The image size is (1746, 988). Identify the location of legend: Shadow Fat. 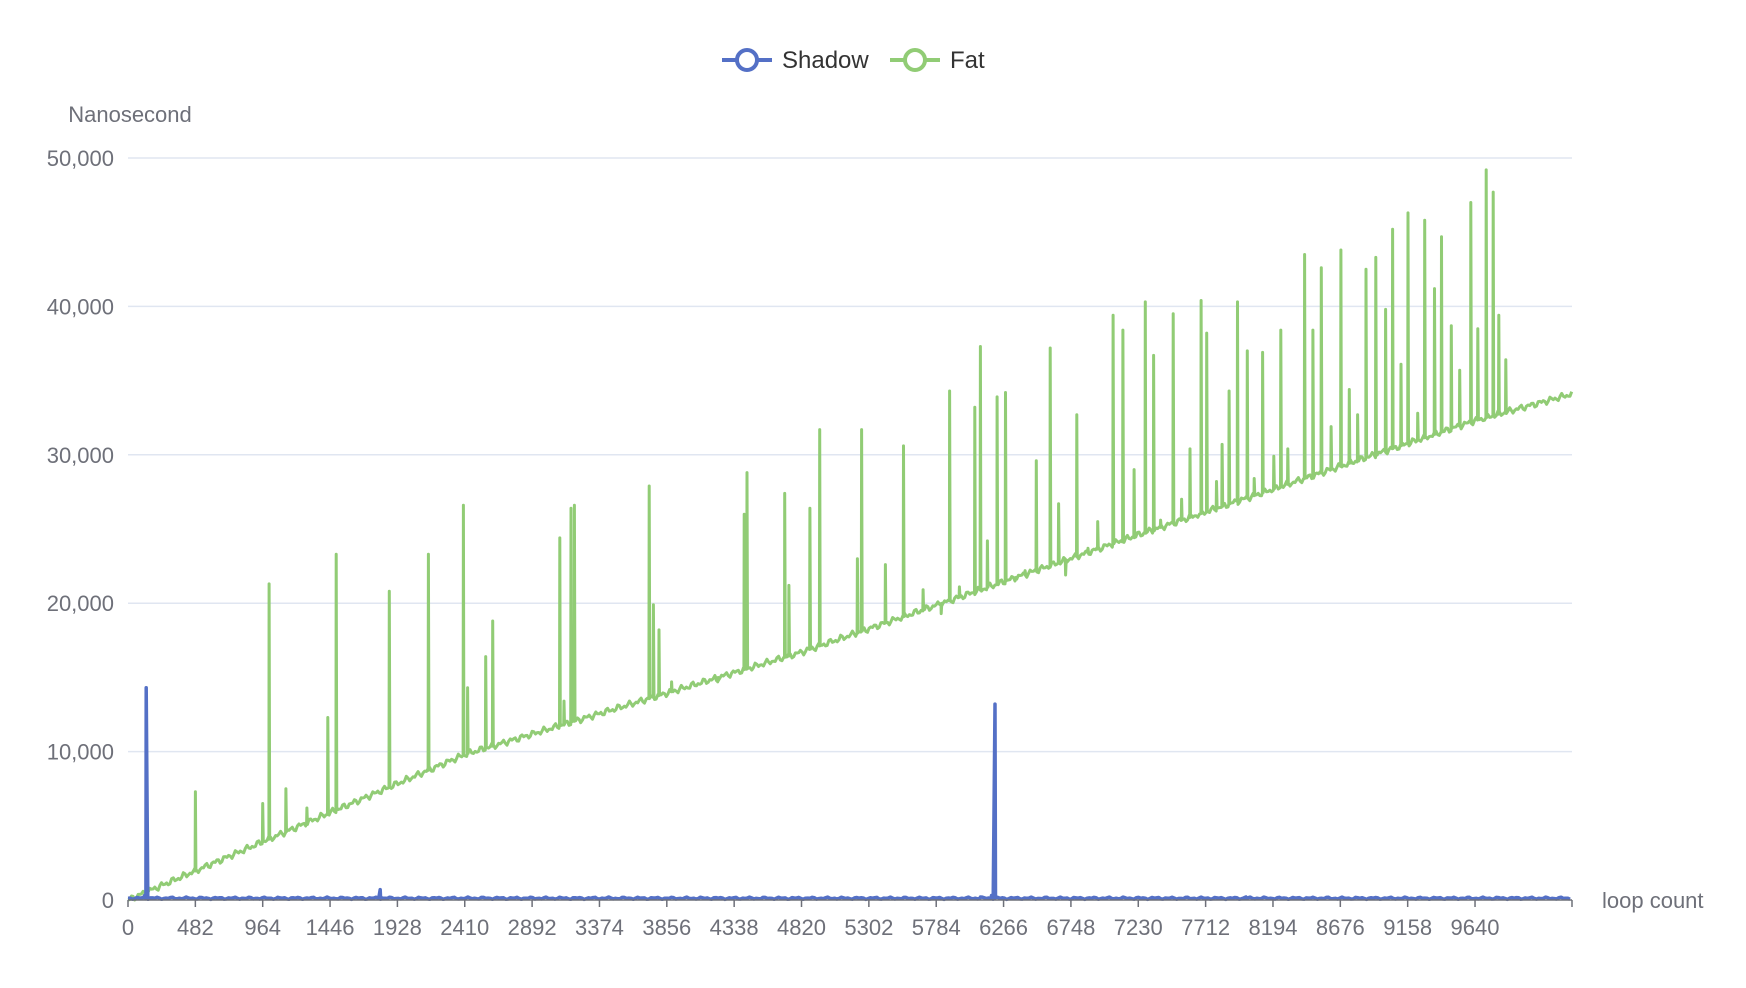
(853, 60).